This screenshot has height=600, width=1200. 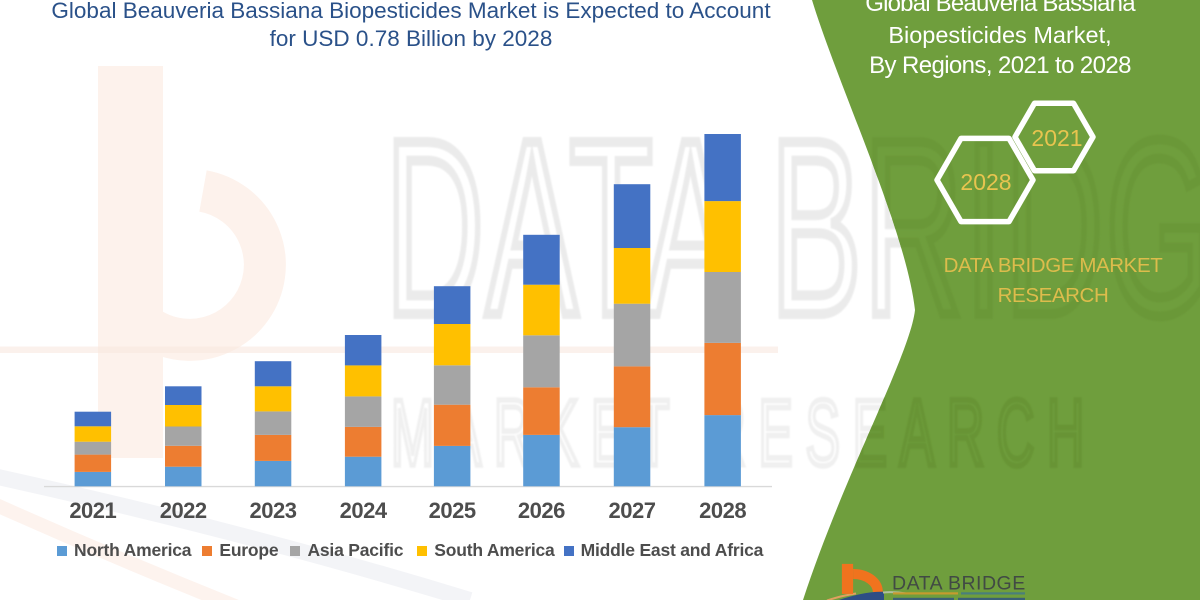 I want to click on svg-text: 2021, so click(x=1056, y=138).